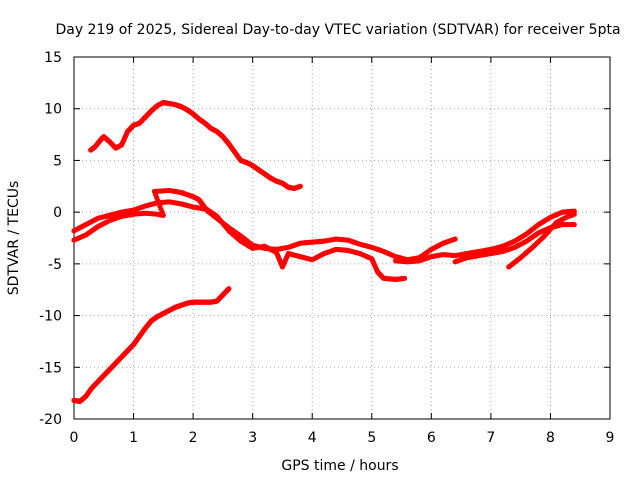 This screenshot has height=480, width=640. What do you see at coordinates (53, 110) in the screenshot?
I see `y-tick-label: 10` at bounding box center [53, 110].